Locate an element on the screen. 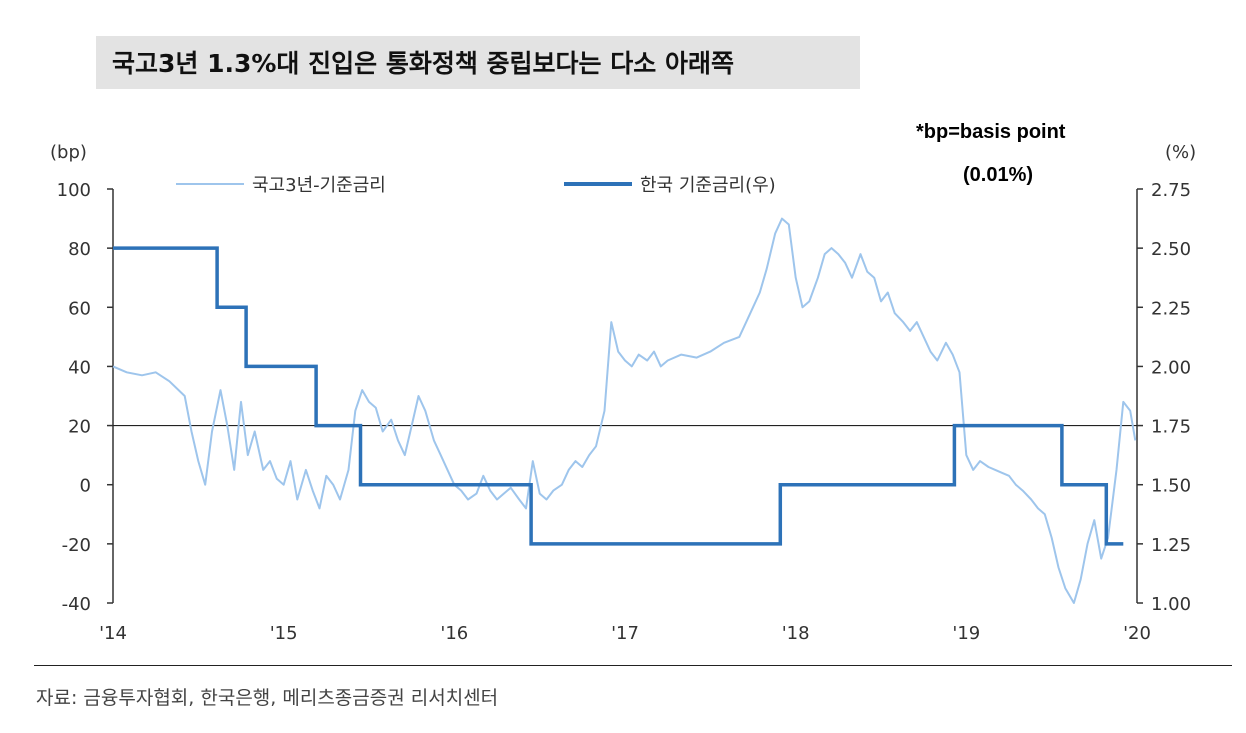 Image resolution: width=1246 pixels, height=733 pixels. x-tick-label: '19 is located at coordinates (966, 633).